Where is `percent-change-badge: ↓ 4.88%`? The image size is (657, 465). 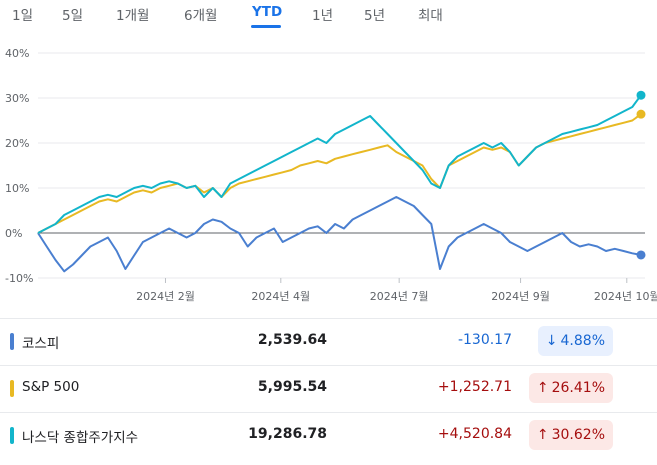 percent-change-badge: ↓ 4.88% is located at coordinates (575, 341).